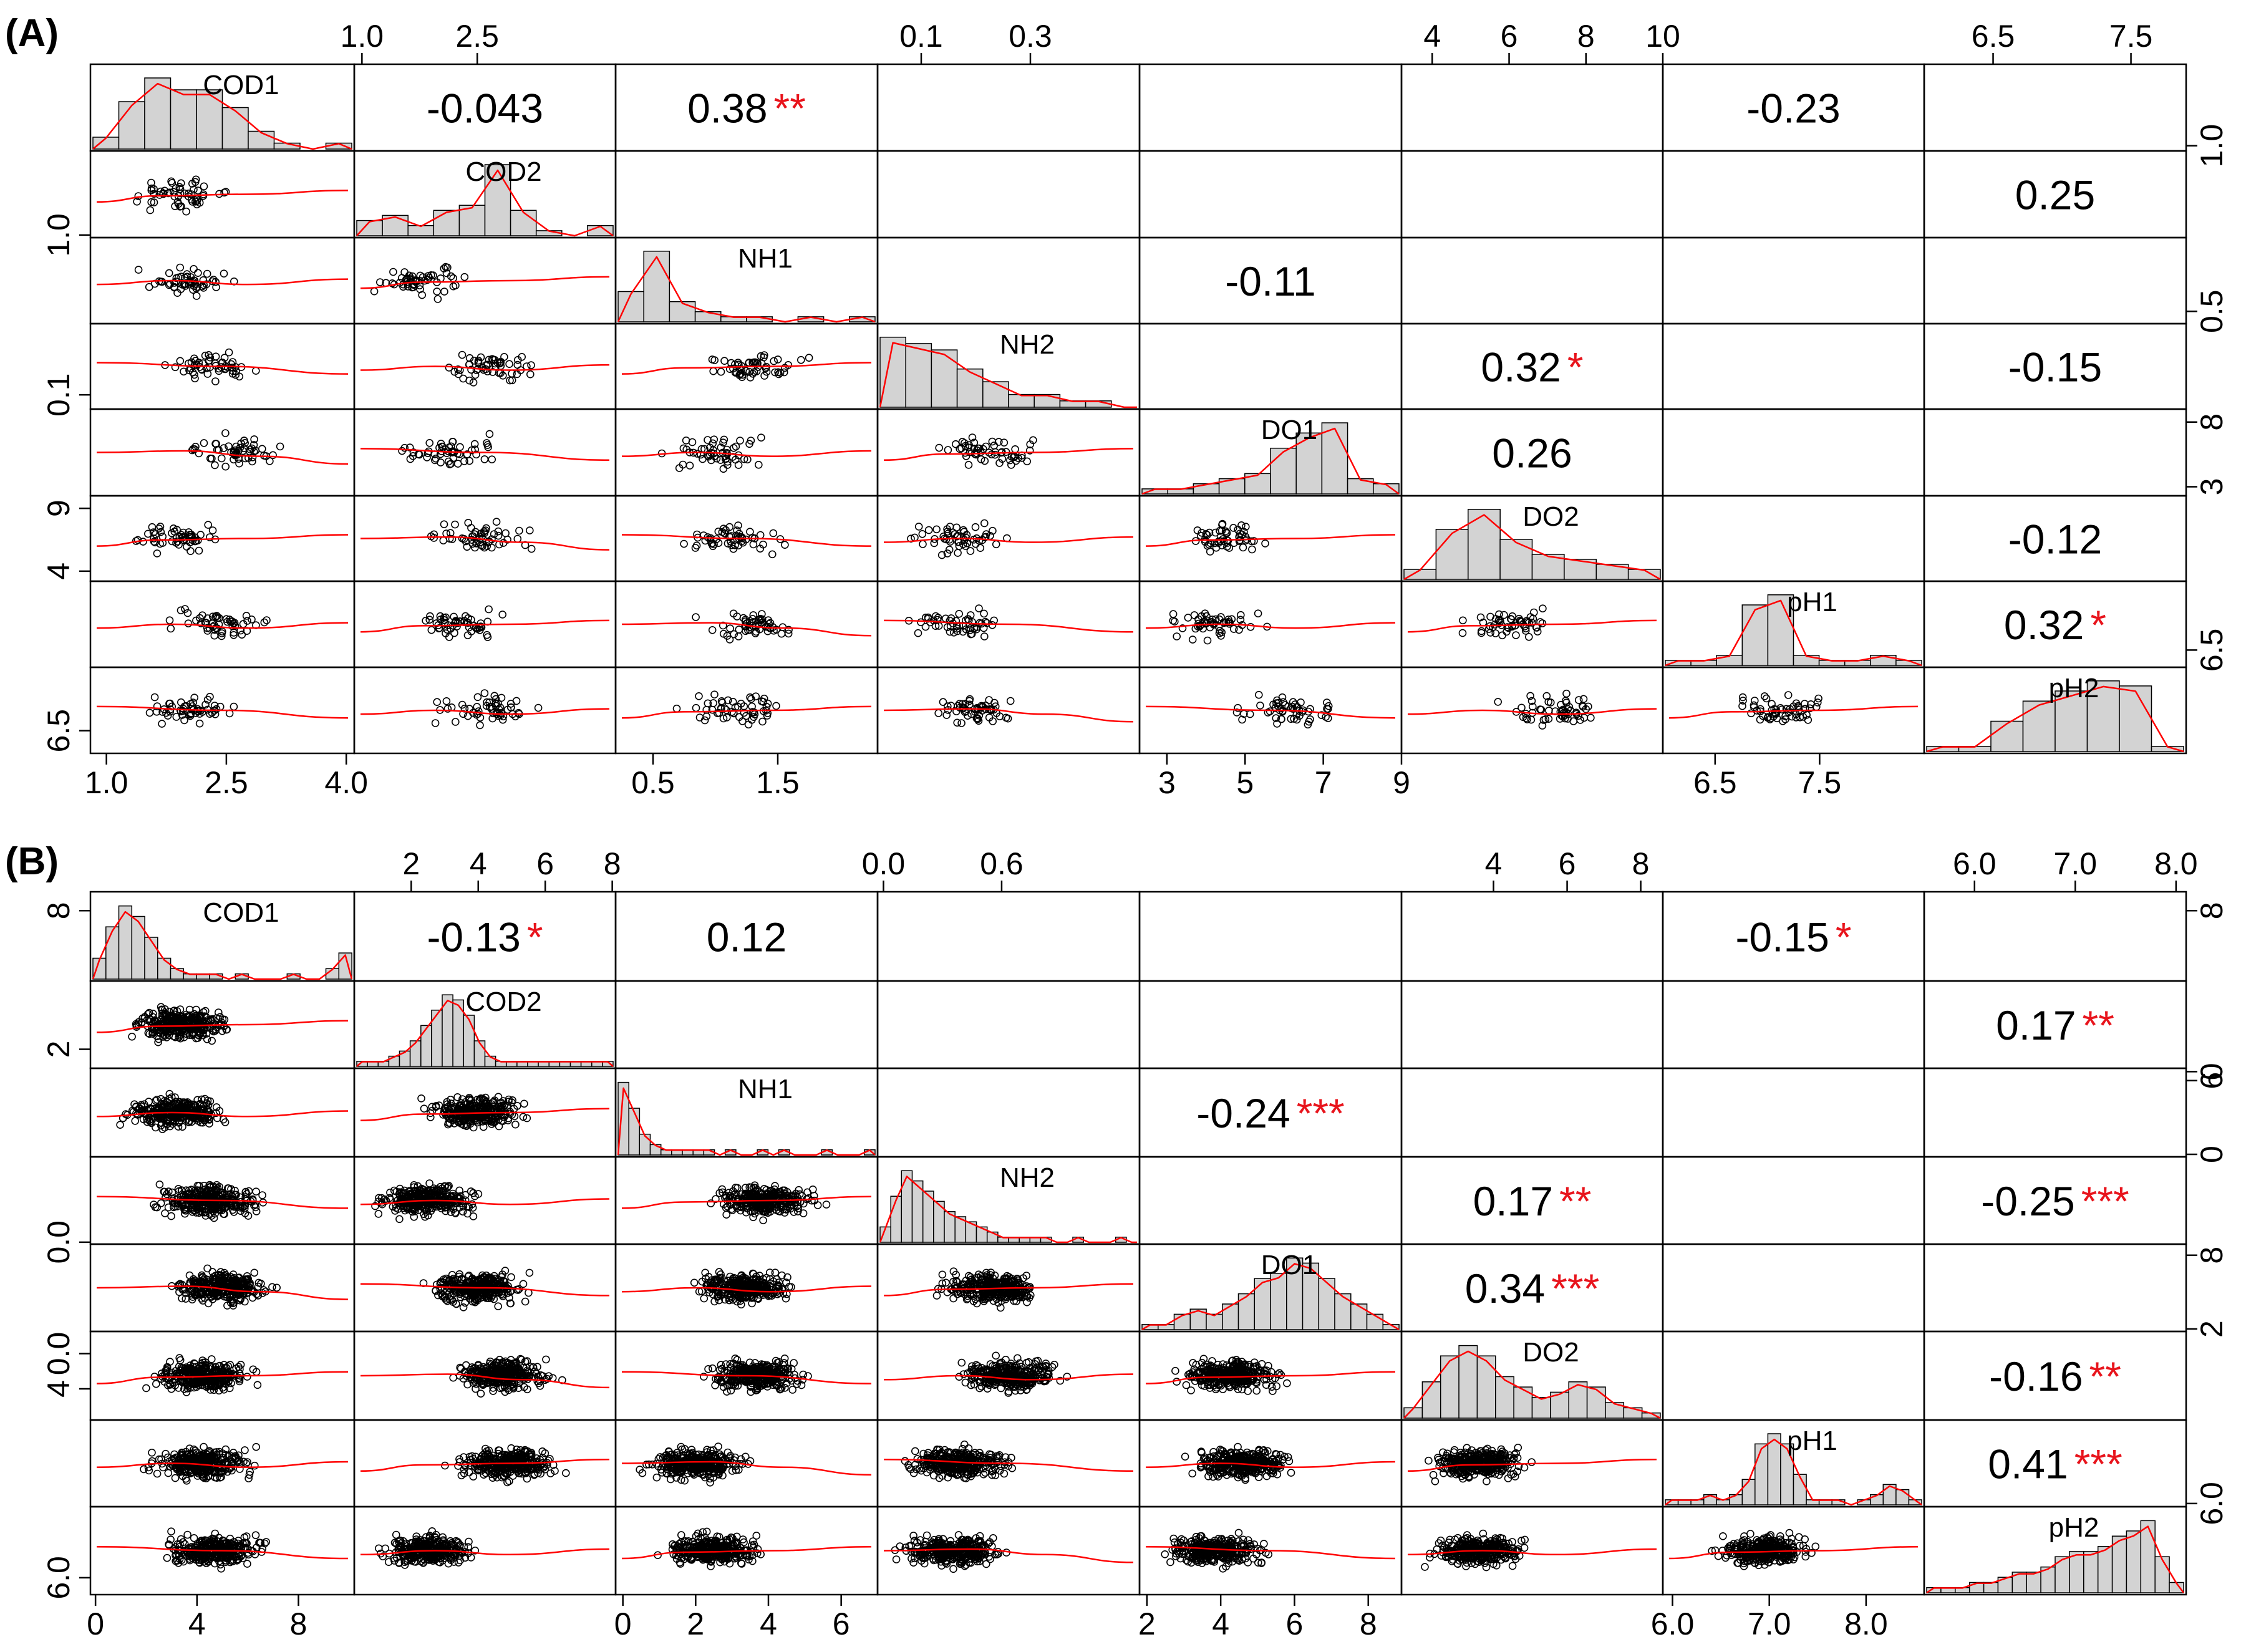 Image resolution: width=2241 pixels, height=1652 pixels. I want to click on cell-3-5: 0.17 **, so click(1532, 1200).